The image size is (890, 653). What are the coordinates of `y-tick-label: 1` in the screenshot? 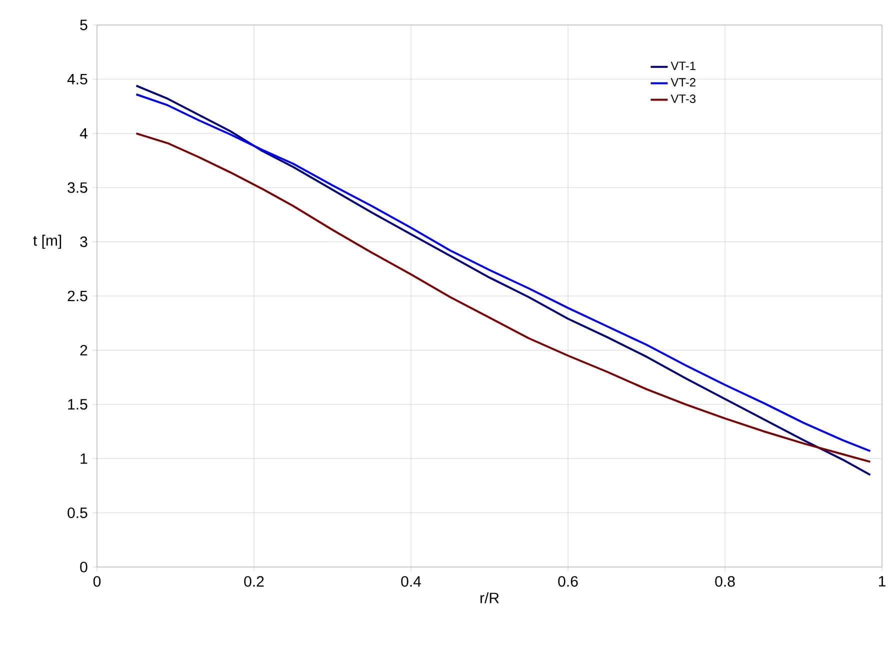 It's located at (84, 458).